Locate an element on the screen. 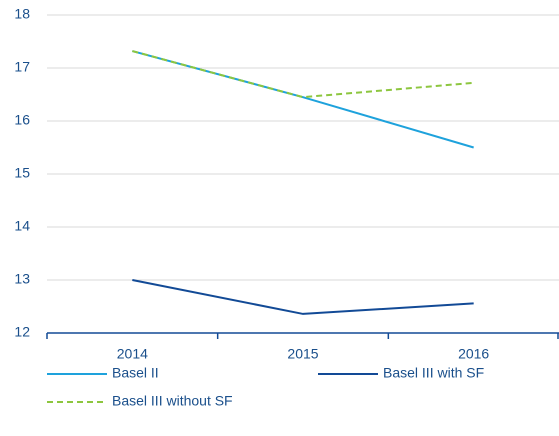 The width and height of the screenshot is (559, 436). y-tick-label: 14 is located at coordinates (22, 226).